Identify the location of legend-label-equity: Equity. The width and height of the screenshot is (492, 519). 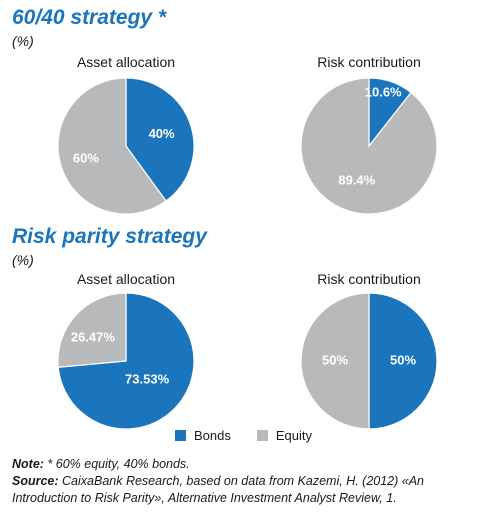
(294, 435).